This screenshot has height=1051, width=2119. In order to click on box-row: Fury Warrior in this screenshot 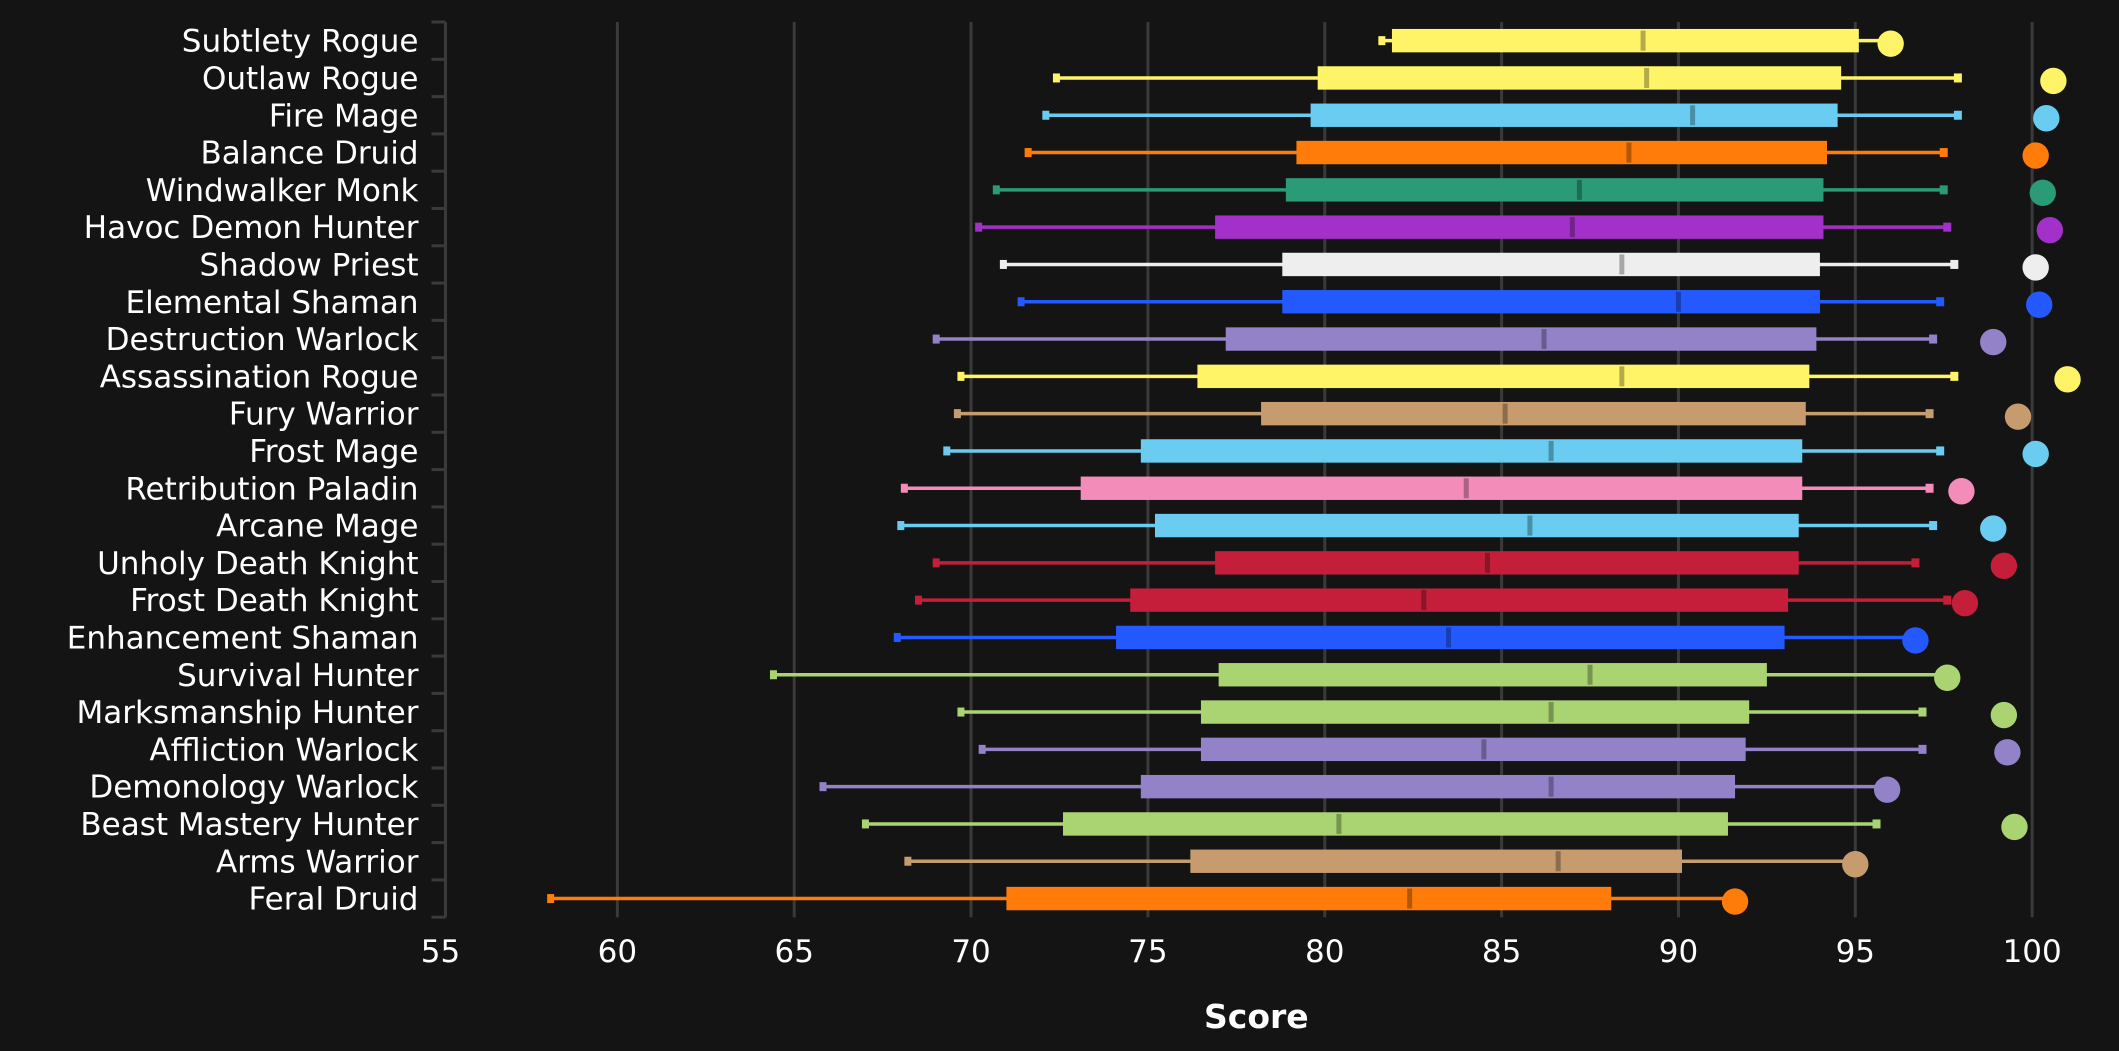, I will do `click(1130, 415)`.